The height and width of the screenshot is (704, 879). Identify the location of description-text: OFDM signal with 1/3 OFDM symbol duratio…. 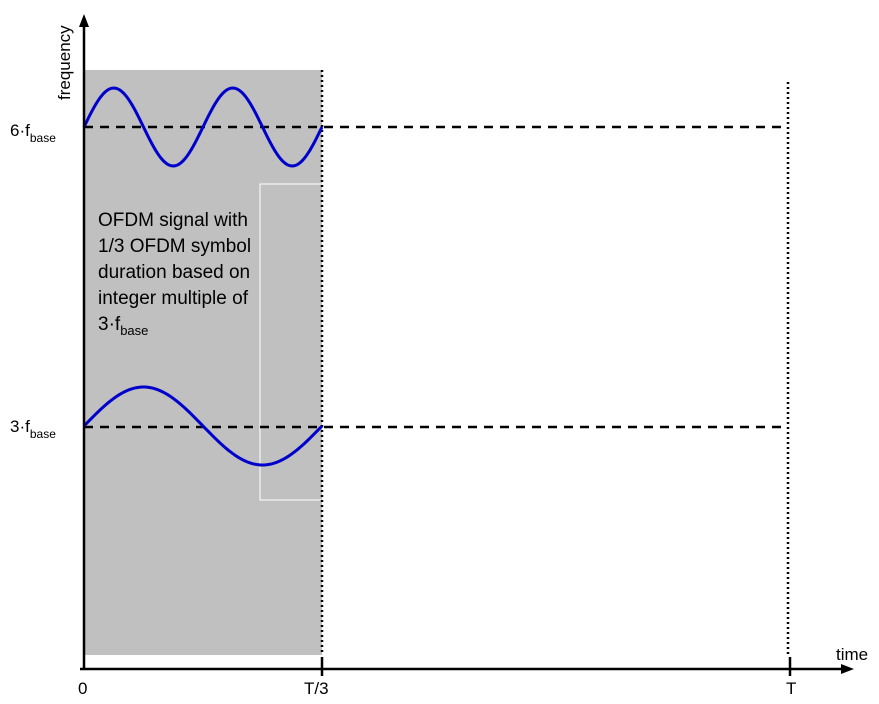
(205, 276).